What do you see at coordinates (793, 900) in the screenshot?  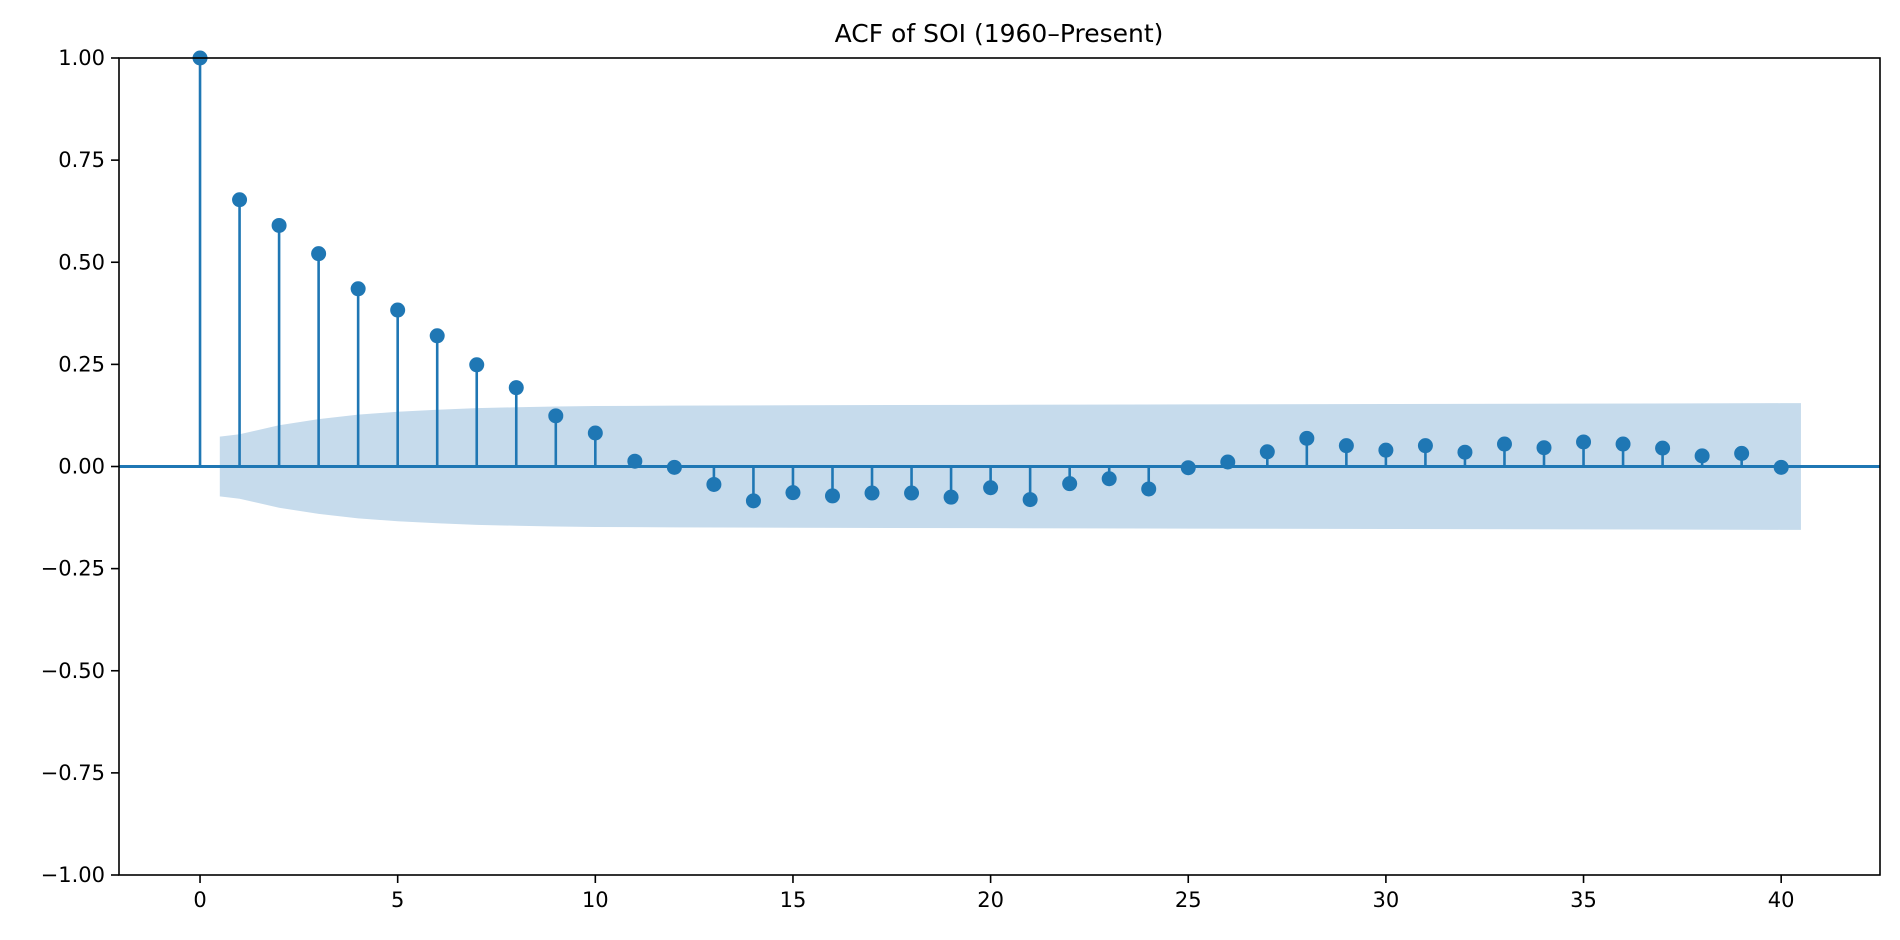 I see `x-tick-label: 15` at bounding box center [793, 900].